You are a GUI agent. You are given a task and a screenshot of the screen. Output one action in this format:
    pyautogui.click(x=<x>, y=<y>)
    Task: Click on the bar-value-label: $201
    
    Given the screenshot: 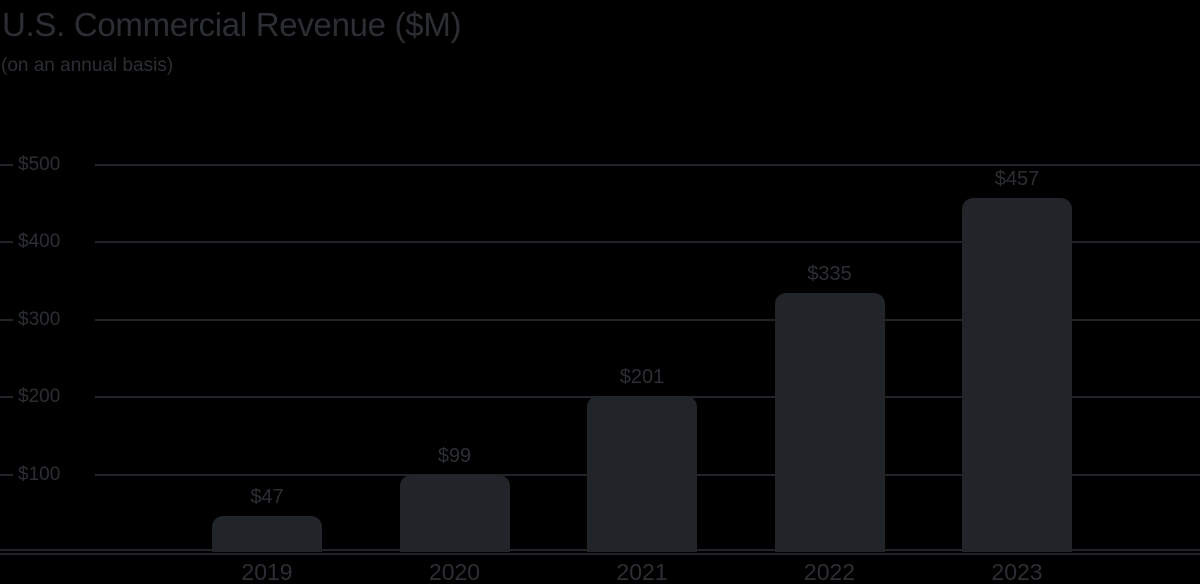 What is the action you would take?
    pyautogui.click(x=642, y=377)
    